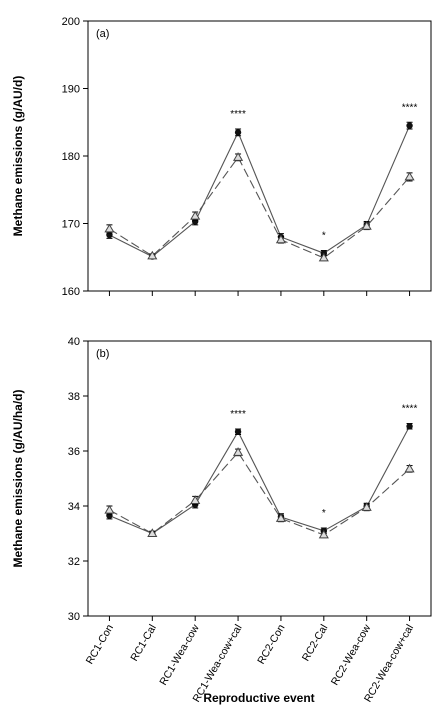 The width and height of the screenshot is (434, 711). I want to click on y-tick-label: 170, so click(71, 225).